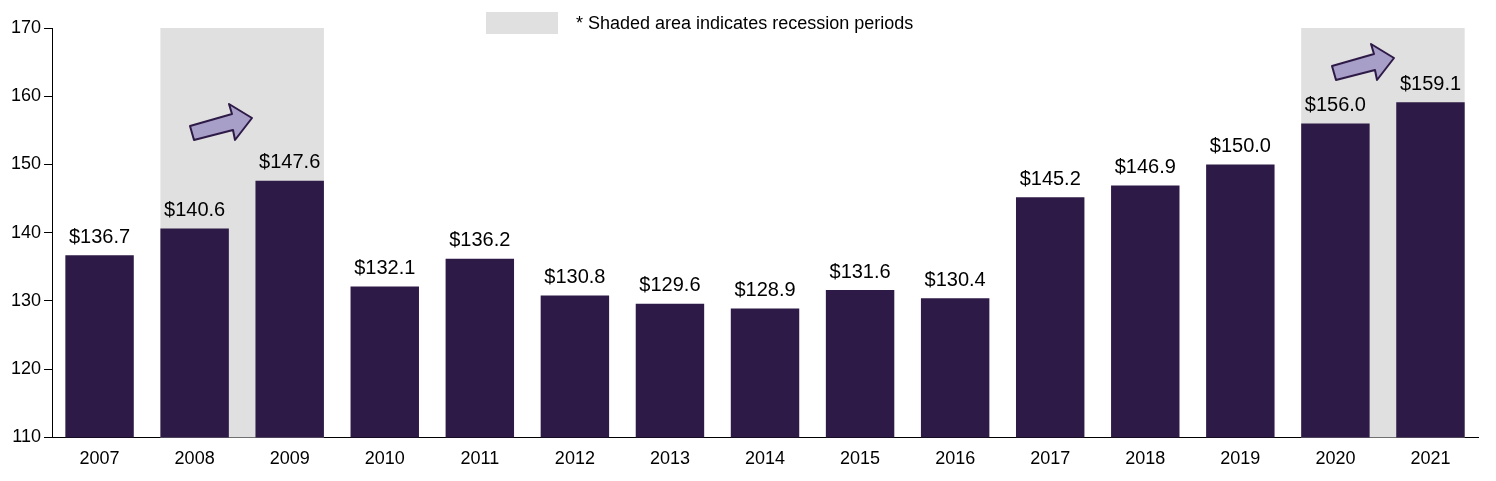 This screenshot has height=481, width=1496. What do you see at coordinates (860, 458) in the screenshot?
I see `x-tick-label: 2015` at bounding box center [860, 458].